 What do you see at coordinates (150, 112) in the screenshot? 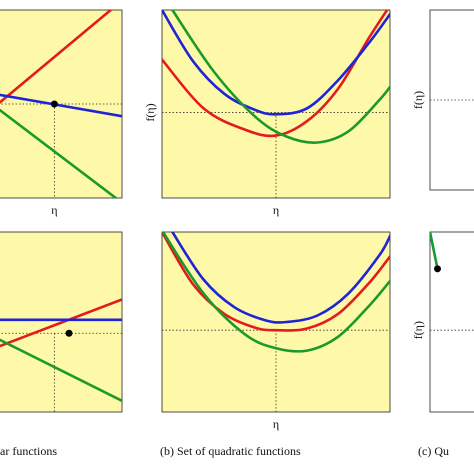
I see `y-axis-label-b-top: f(η)` at bounding box center [150, 112].